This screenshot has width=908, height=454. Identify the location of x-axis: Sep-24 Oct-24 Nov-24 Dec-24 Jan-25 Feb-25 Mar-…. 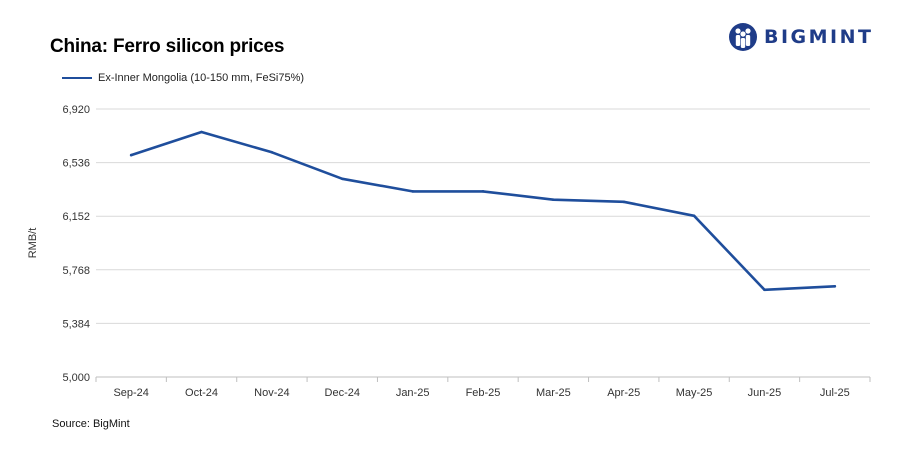
(483, 388).